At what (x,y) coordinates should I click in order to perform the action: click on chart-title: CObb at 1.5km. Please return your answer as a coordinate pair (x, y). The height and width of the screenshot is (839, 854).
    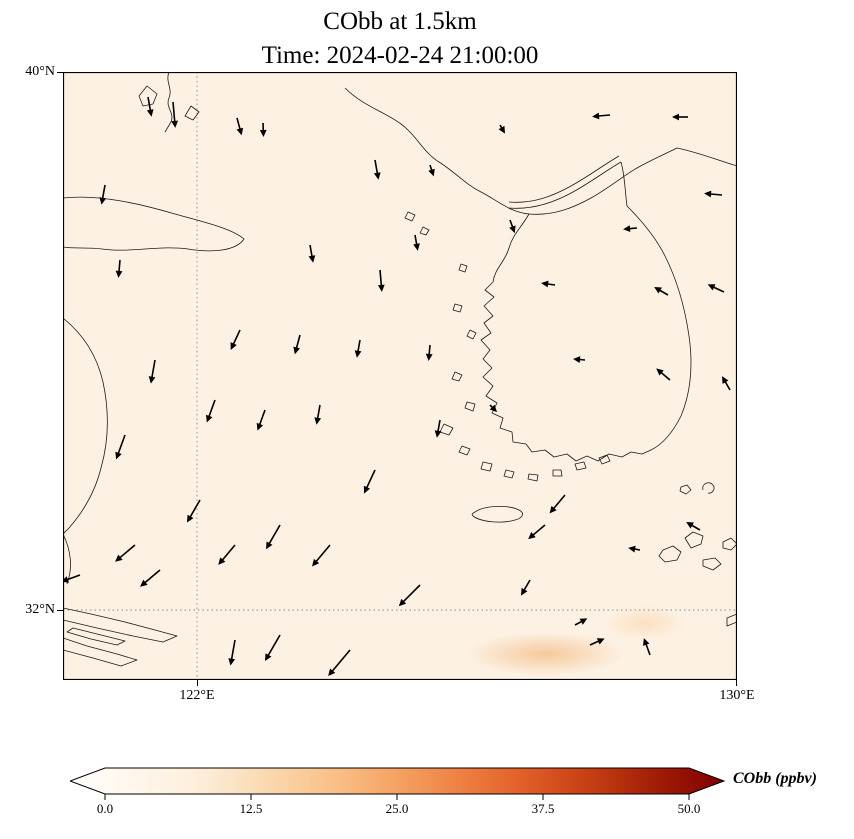
    Looking at the image, I should click on (400, 21).